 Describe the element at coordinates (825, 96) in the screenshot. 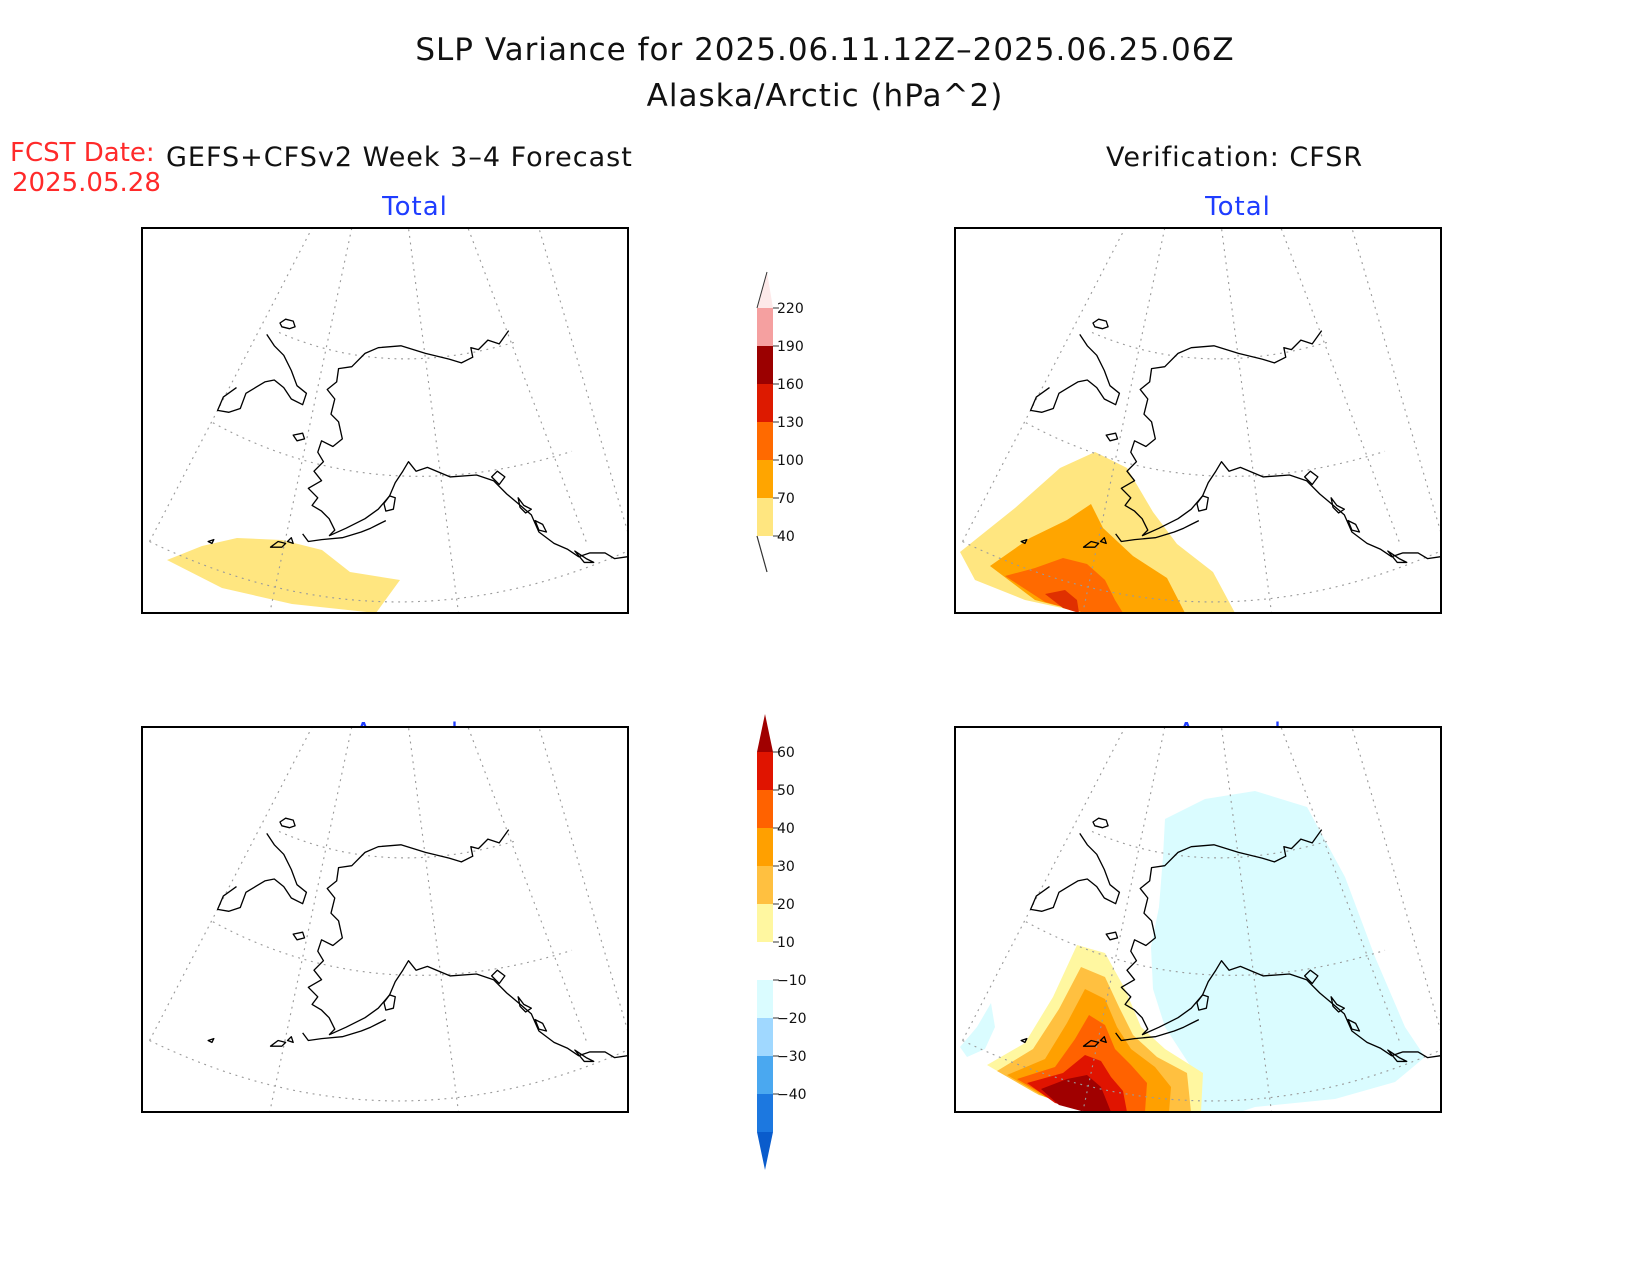

I see `chart-title-line2: Alaska/Arctic (hPa^2)` at that location.